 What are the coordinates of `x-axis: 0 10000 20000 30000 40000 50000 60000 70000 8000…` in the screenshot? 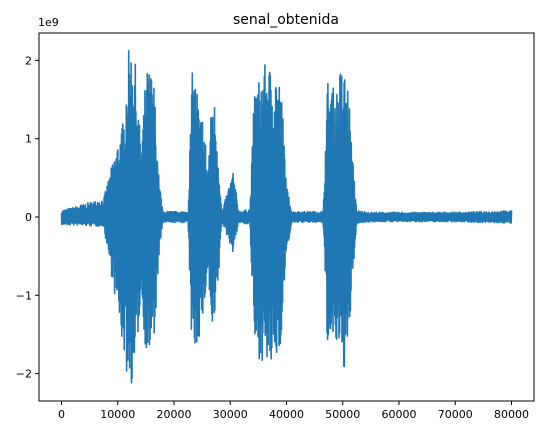 It's located at (293, 411).